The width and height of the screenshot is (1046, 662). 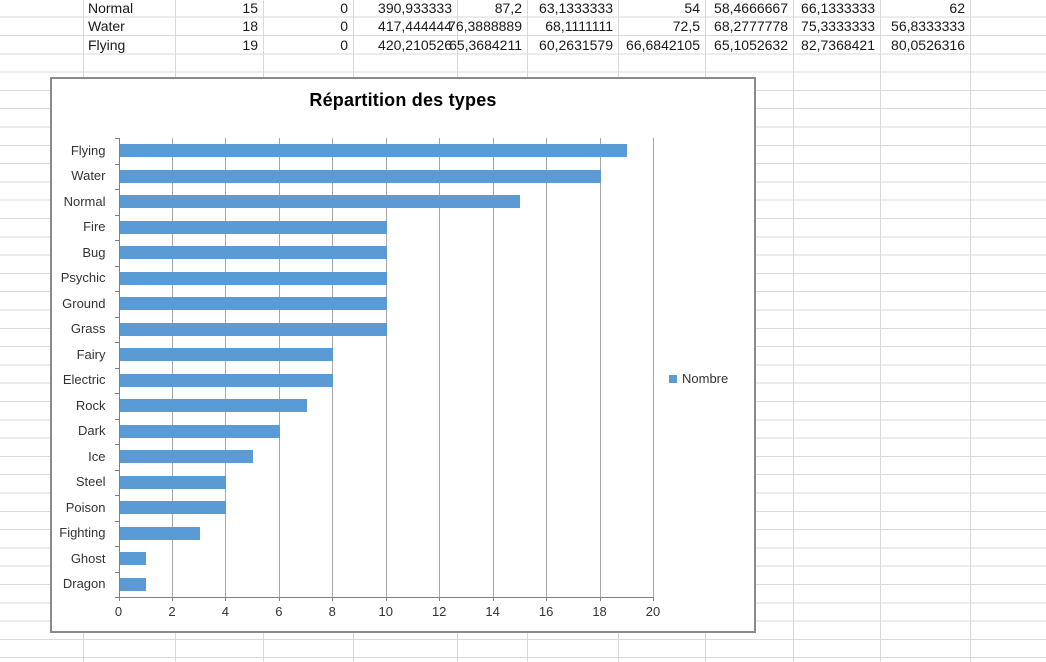 I want to click on category-label: Ice, so click(x=97, y=456).